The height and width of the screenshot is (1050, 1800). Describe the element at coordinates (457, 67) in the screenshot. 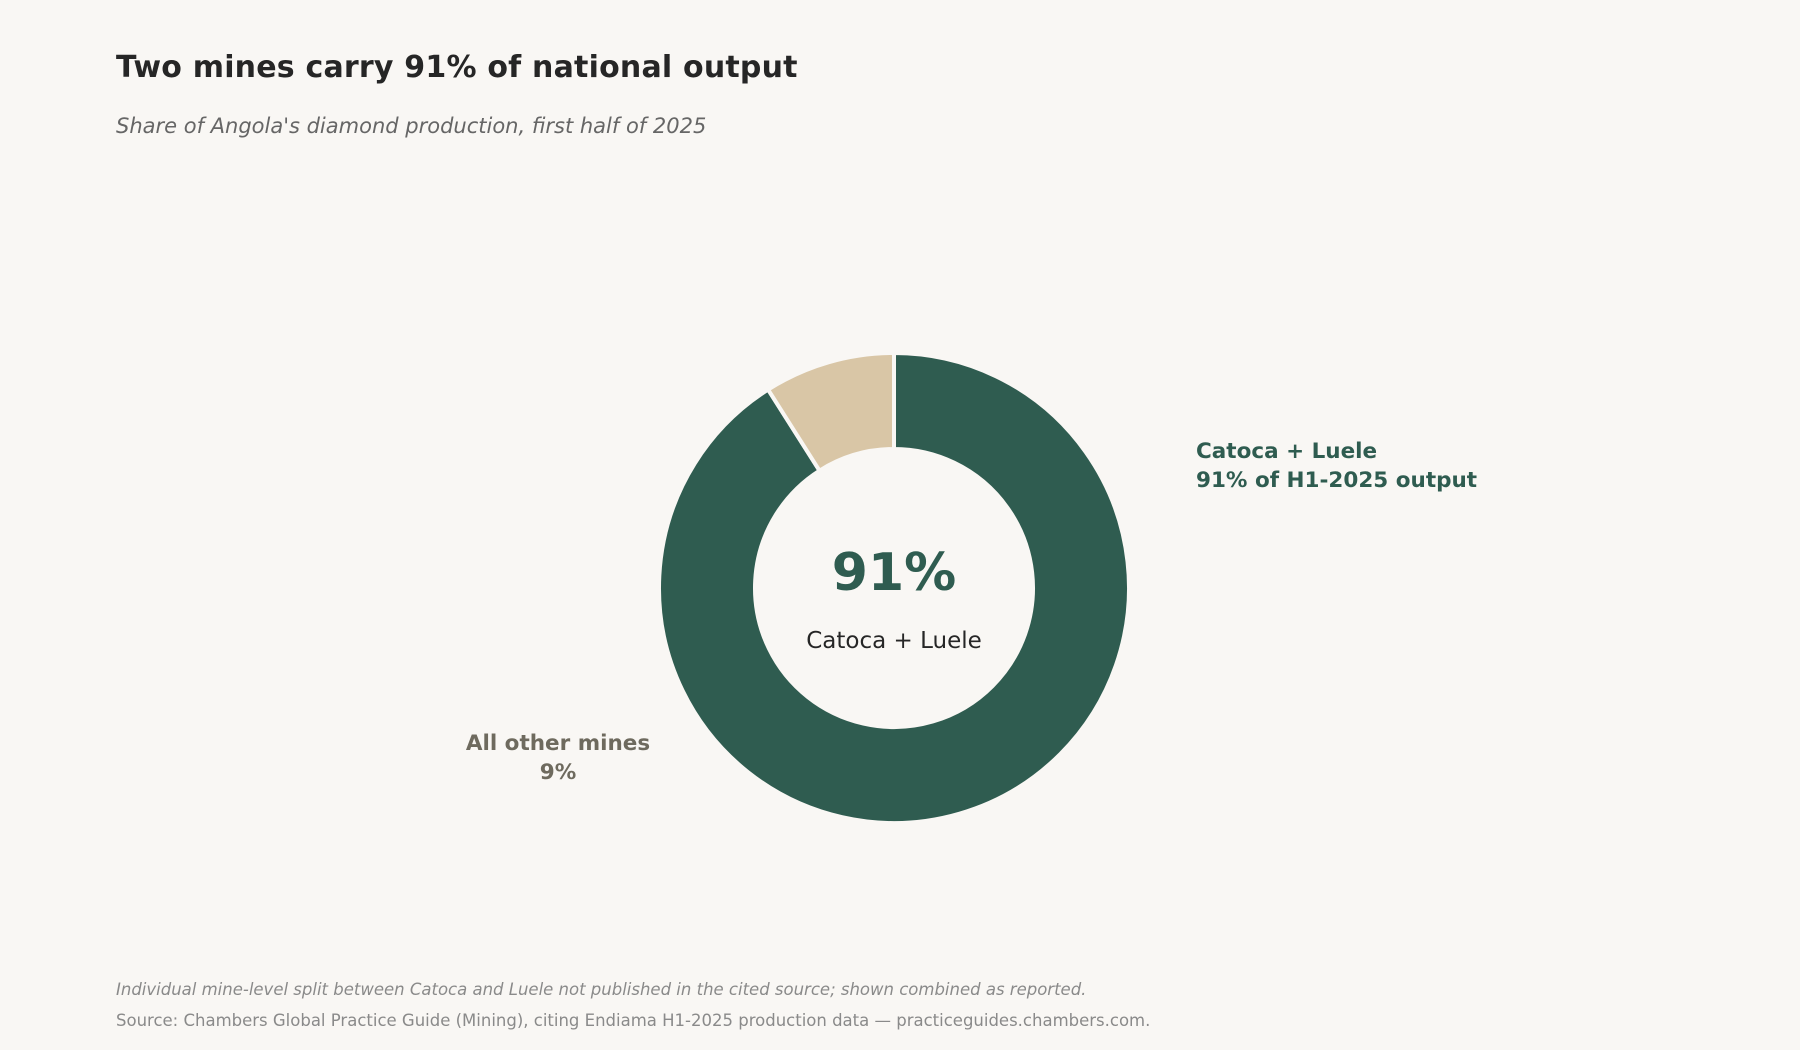

I see `chart-title: Two mines carry 91% of national output` at that location.